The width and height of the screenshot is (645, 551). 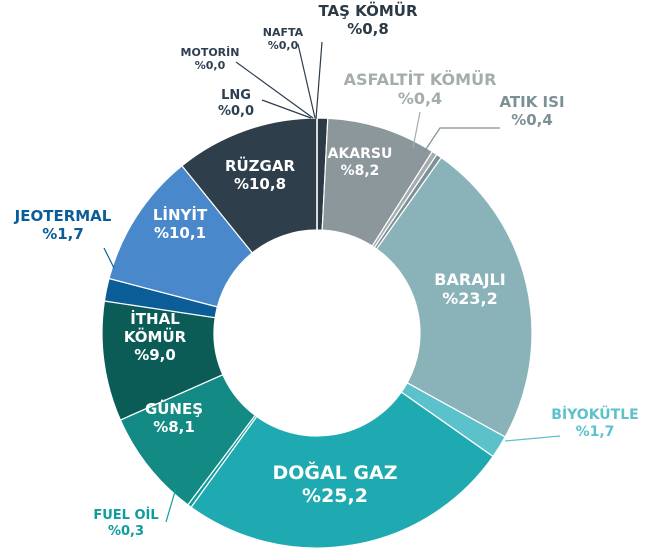 What do you see at coordinates (155, 355) in the screenshot?
I see `value-label: %9,0` at bounding box center [155, 355].